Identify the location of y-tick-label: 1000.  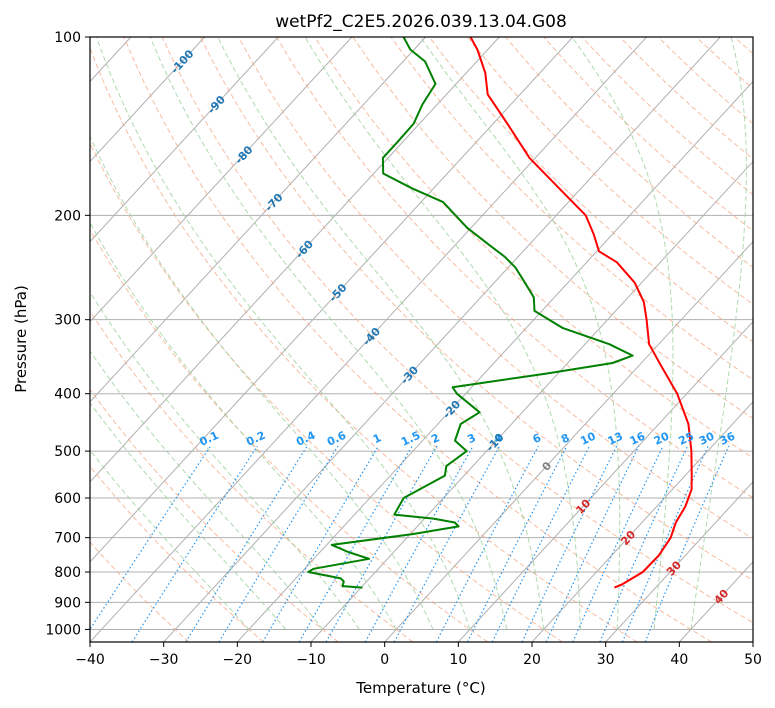
(63, 630).